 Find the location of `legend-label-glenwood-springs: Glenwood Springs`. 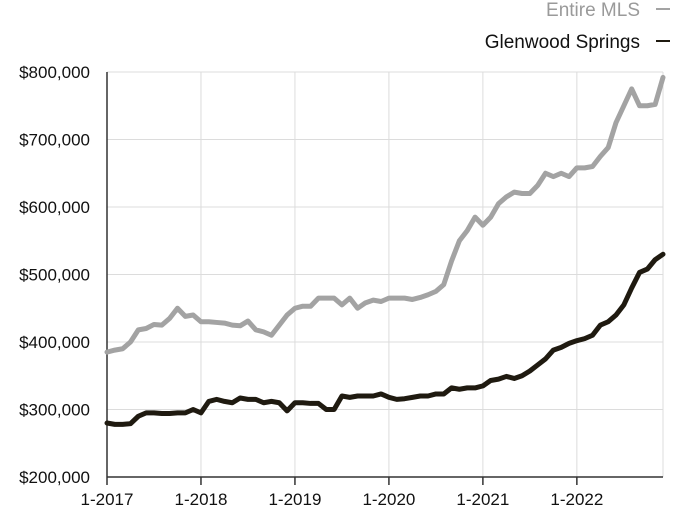

legend-label-glenwood-springs: Glenwood Springs is located at coordinates (562, 42).